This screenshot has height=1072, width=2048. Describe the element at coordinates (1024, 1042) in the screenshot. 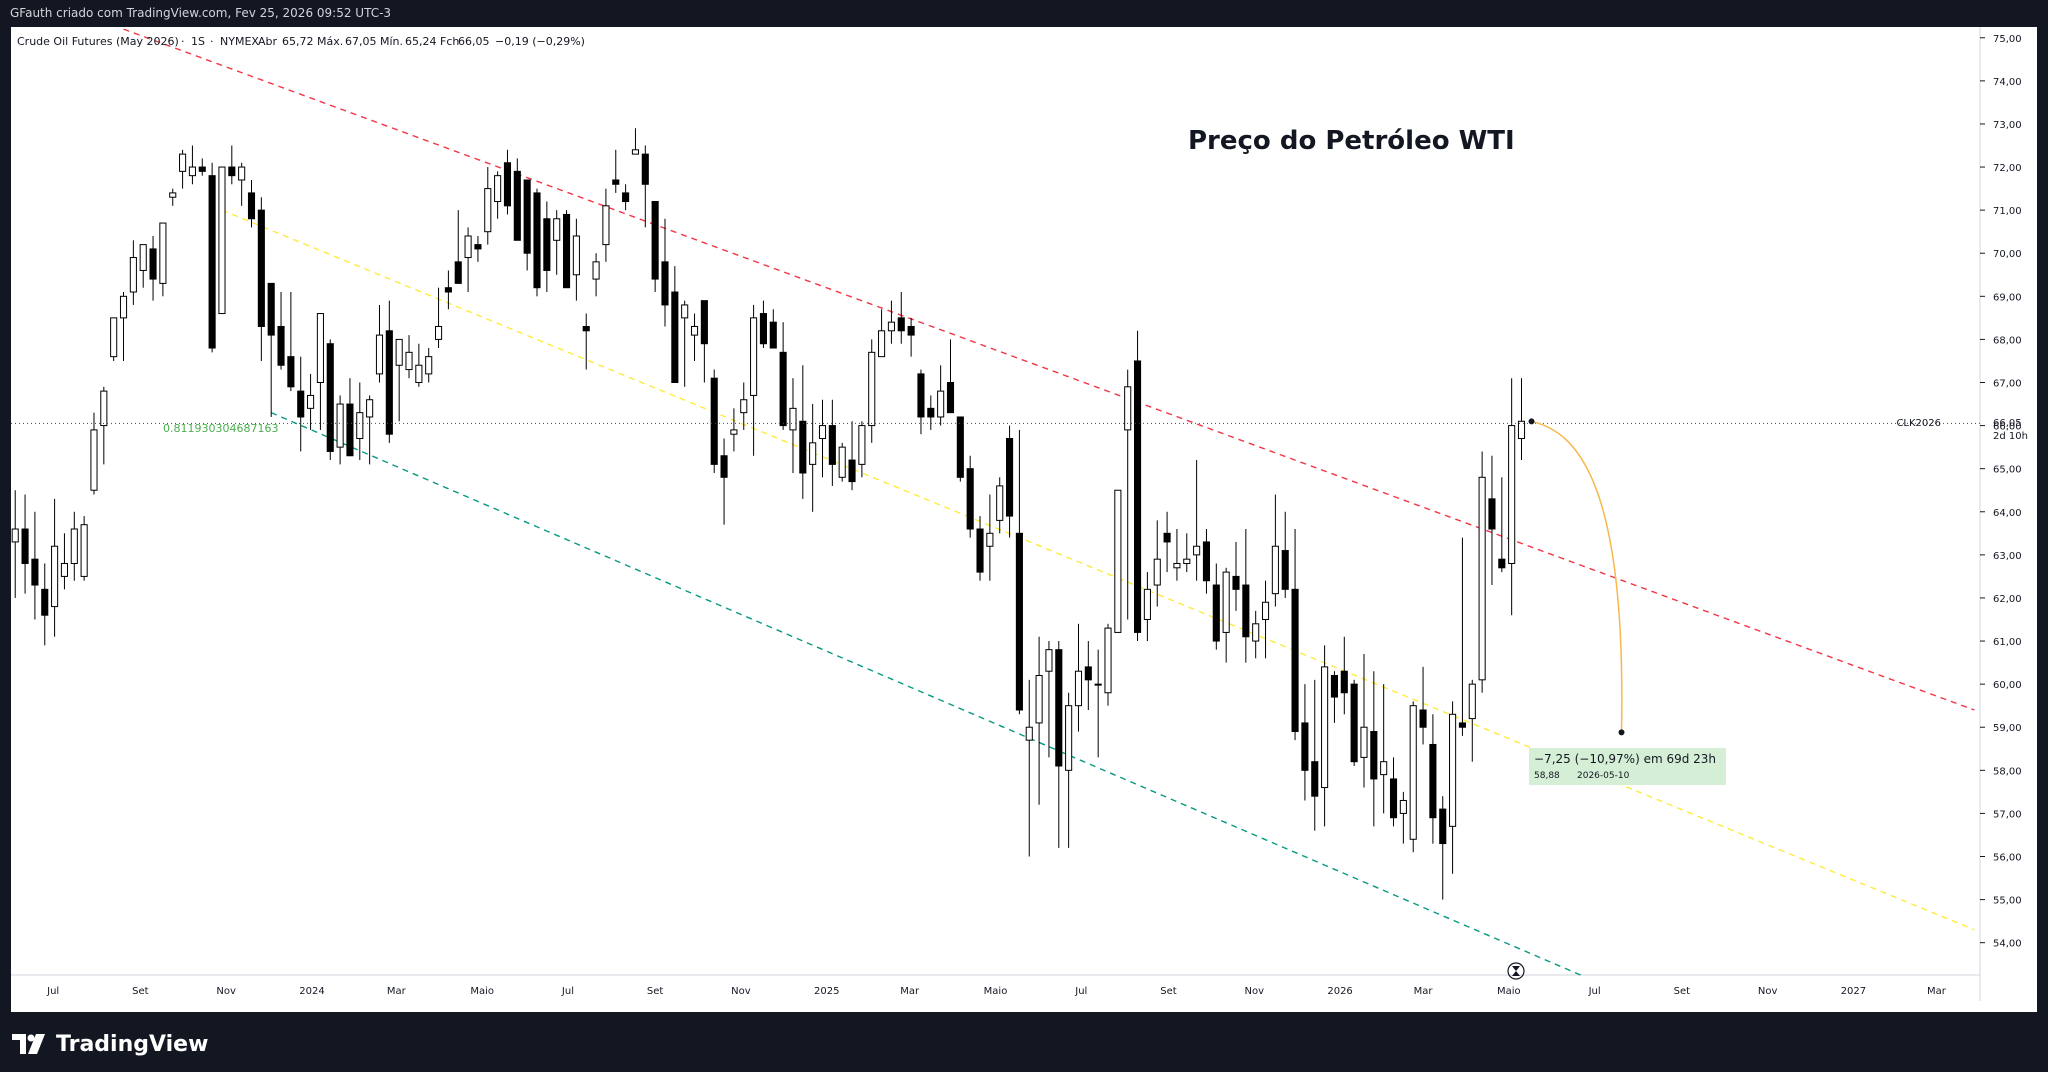

I see `footer-bar` at that location.